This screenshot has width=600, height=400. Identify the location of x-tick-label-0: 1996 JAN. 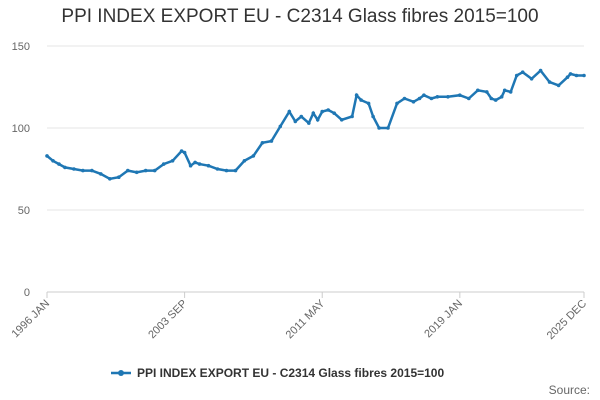
(30, 319).